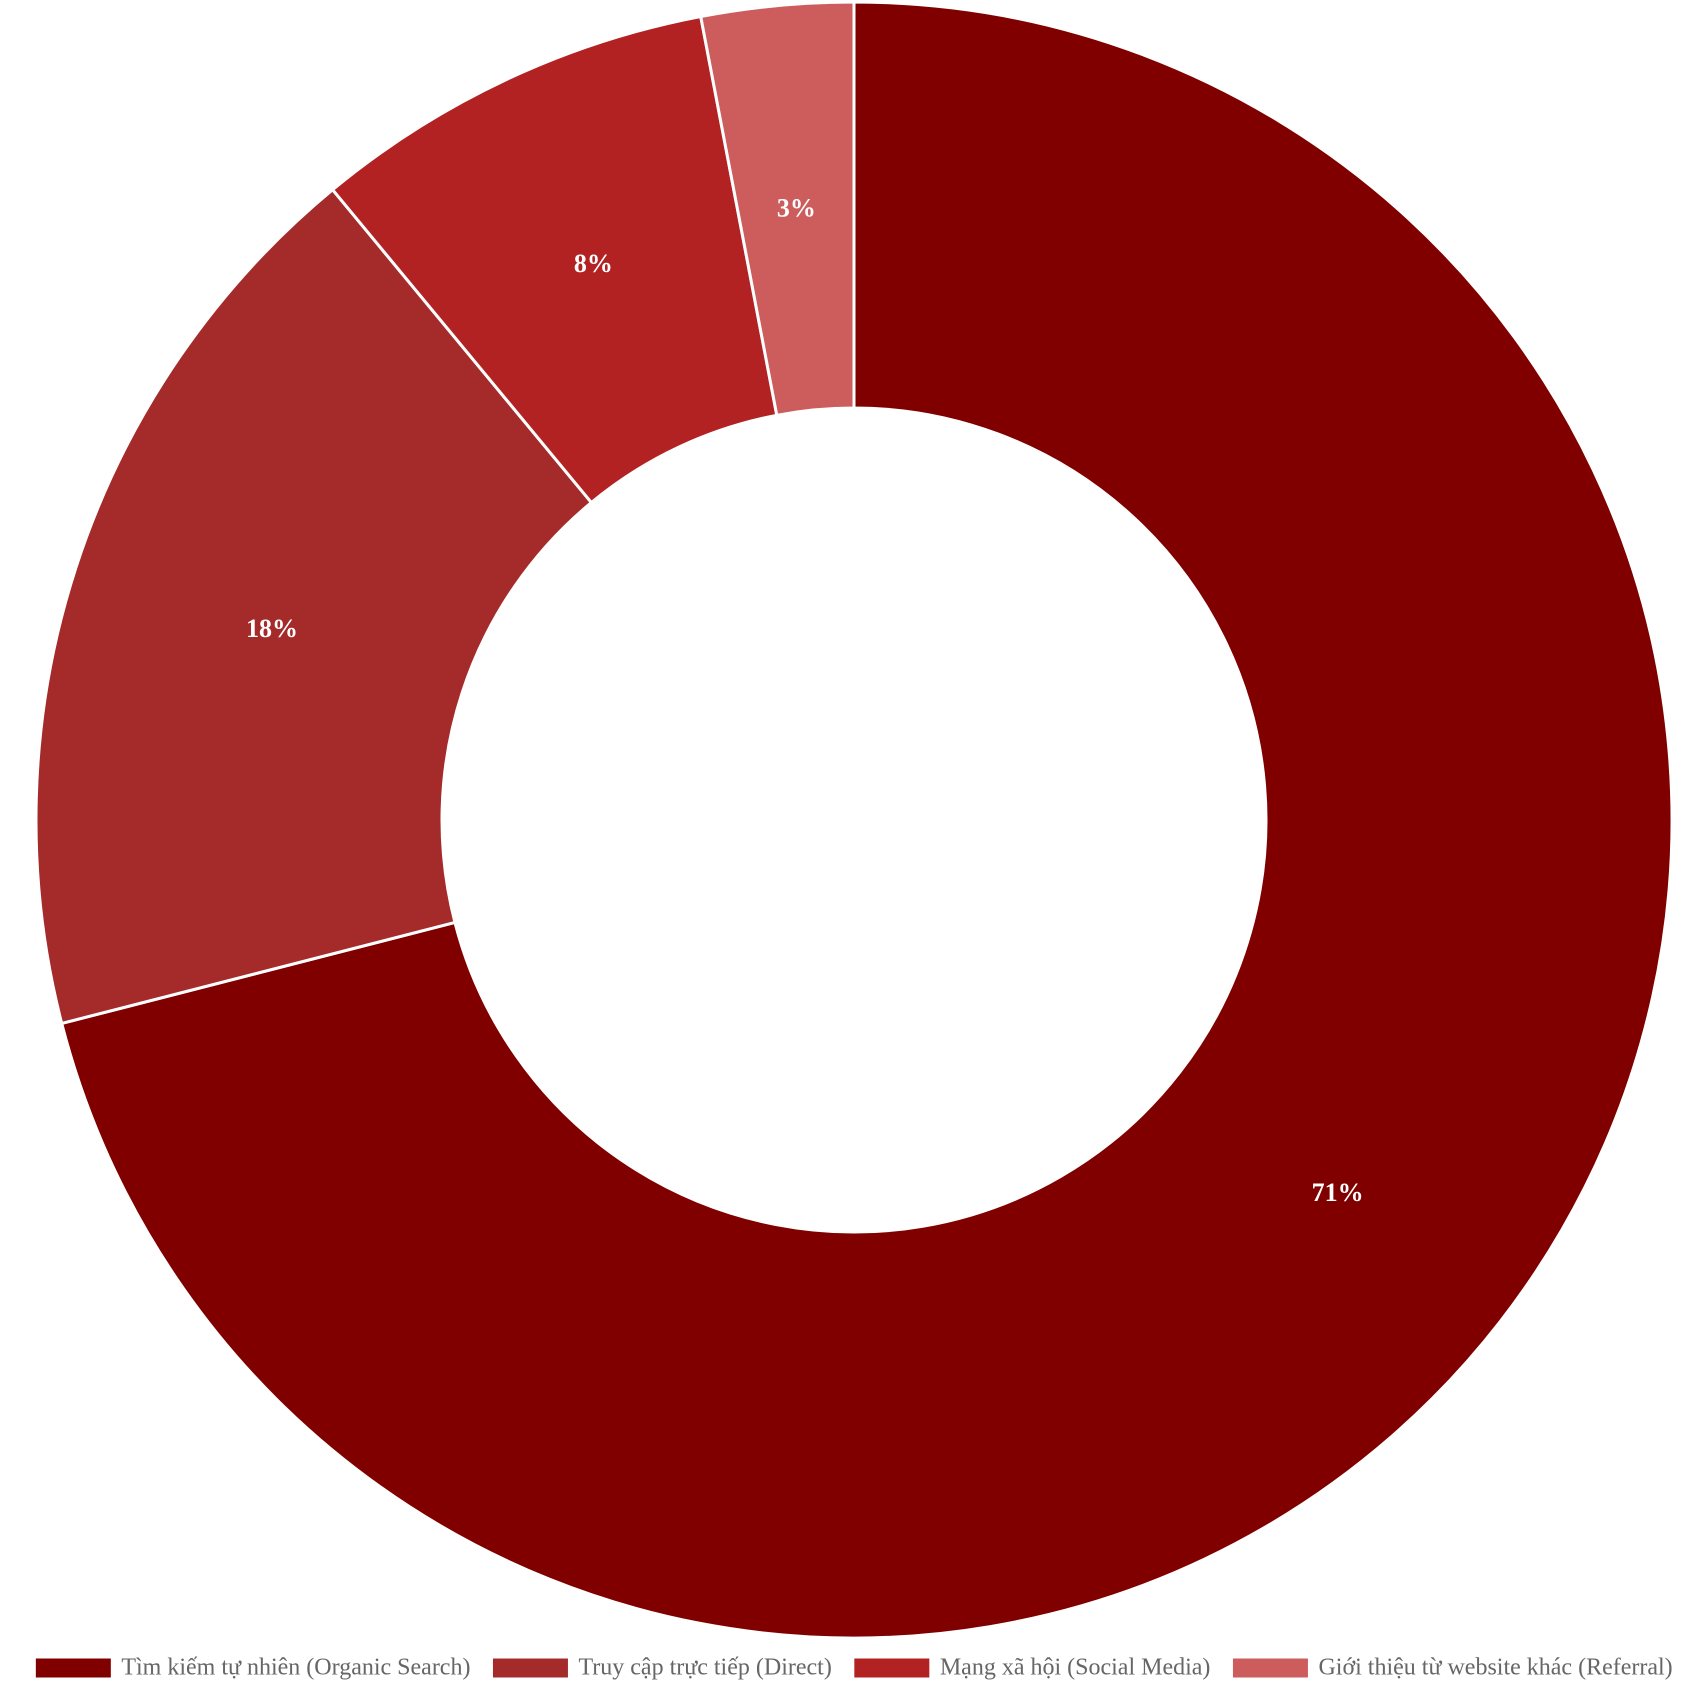 This screenshot has width=1708, height=1708. What do you see at coordinates (272, 628) in the screenshot?
I see `slice-label-truy-cap-truc-tiep-direct: 18%` at bounding box center [272, 628].